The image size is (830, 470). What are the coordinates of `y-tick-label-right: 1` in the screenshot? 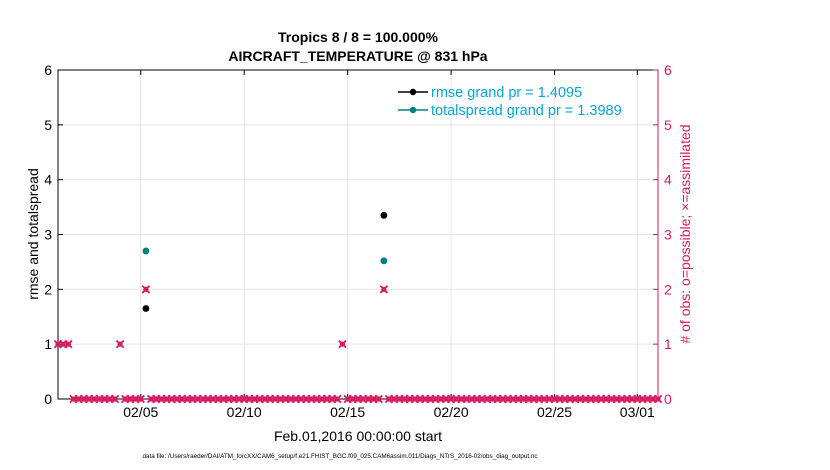 It's located at (668, 344).